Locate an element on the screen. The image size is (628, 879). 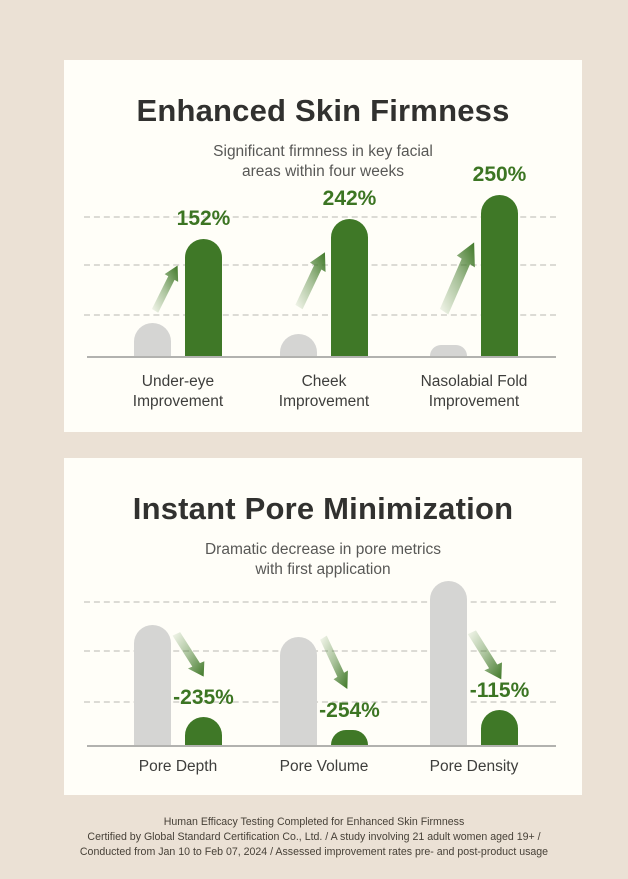
value-label: 242% is located at coordinates (349, 198).